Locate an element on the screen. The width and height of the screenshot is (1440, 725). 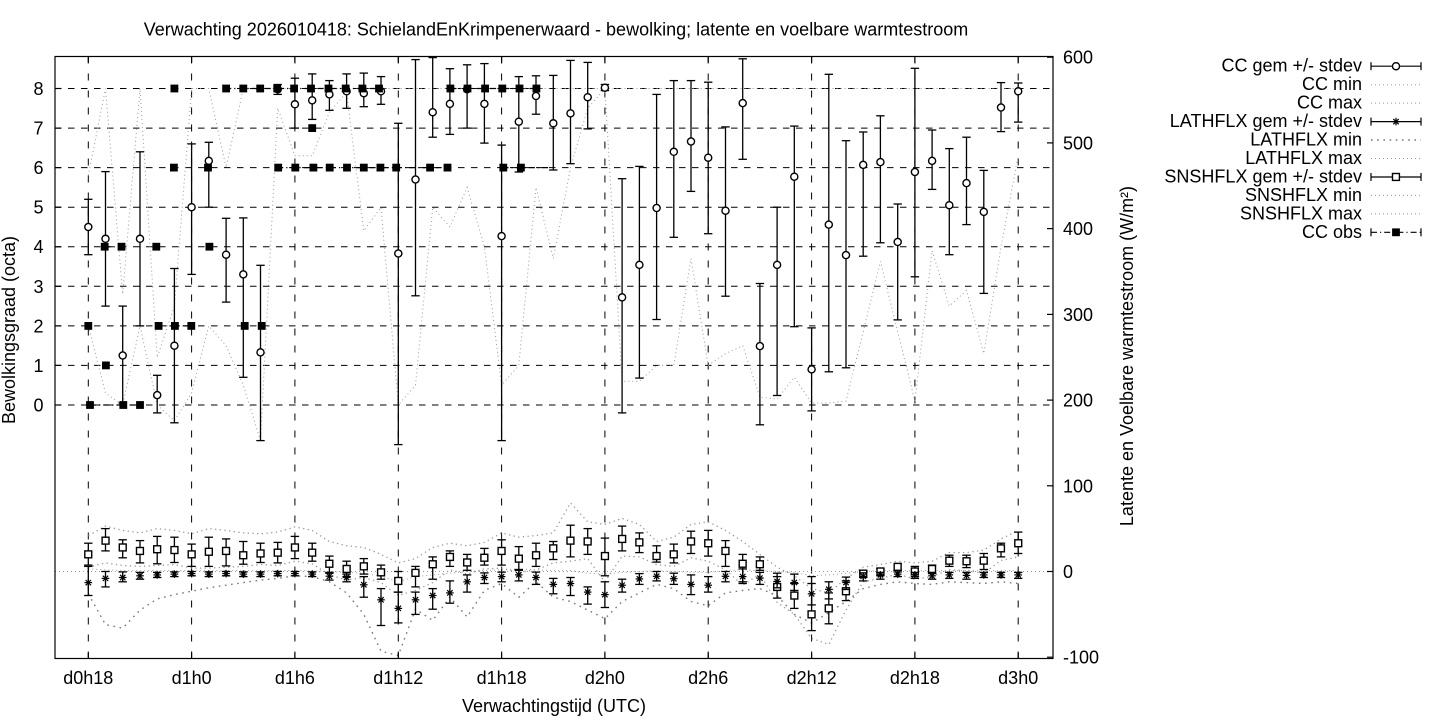
svg-text: d1h6 is located at coordinates (295, 678).